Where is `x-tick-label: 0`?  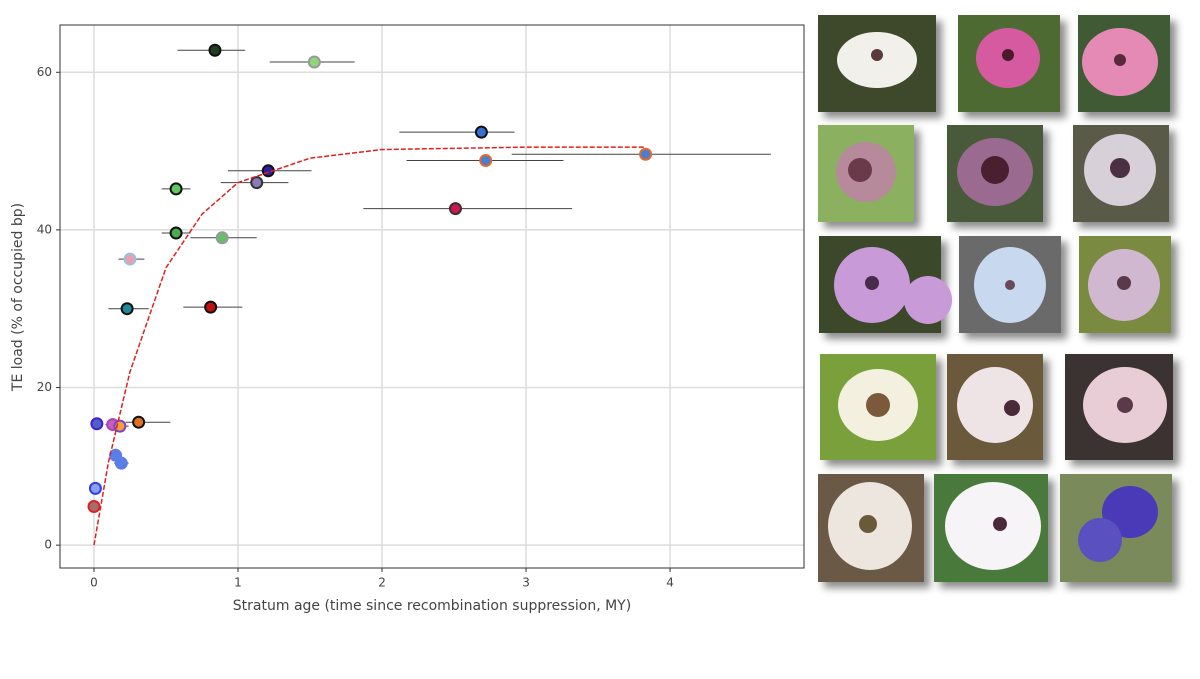 x-tick-label: 0 is located at coordinates (94, 583).